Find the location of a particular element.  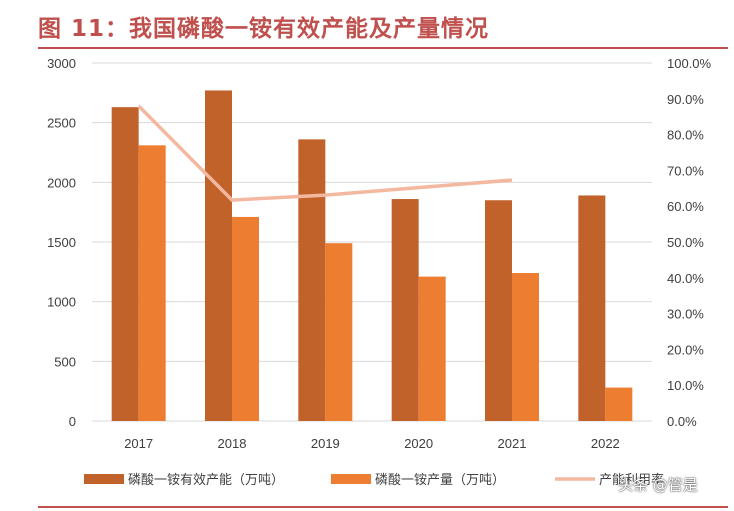

x-tick-label: 2022 is located at coordinates (605, 443).